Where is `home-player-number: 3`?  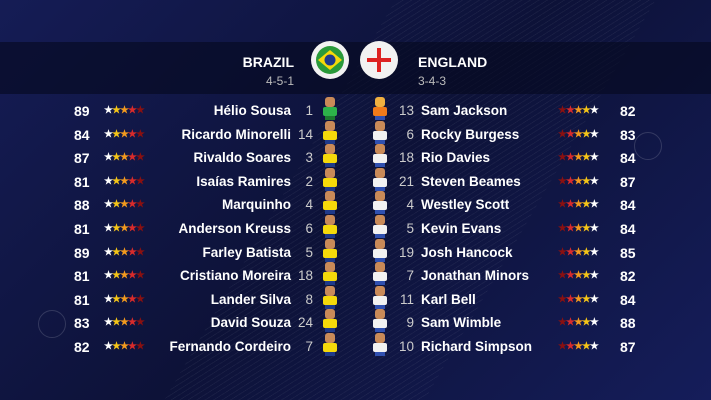
home-player-number: 3 is located at coordinates (309, 158).